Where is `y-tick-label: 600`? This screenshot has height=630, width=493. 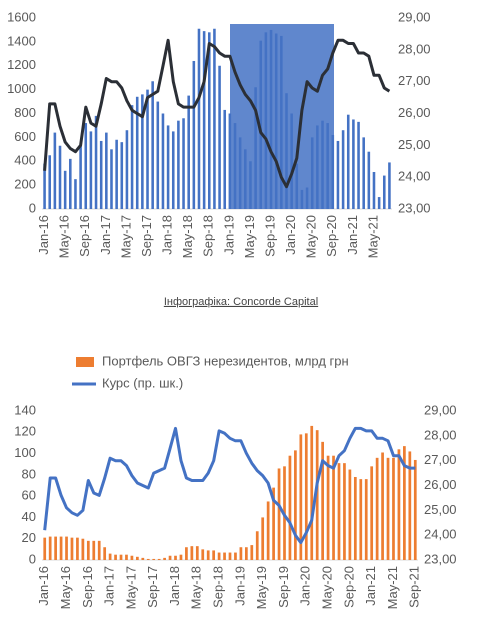 y-tick-label: 600 is located at coordinates (25, 136).